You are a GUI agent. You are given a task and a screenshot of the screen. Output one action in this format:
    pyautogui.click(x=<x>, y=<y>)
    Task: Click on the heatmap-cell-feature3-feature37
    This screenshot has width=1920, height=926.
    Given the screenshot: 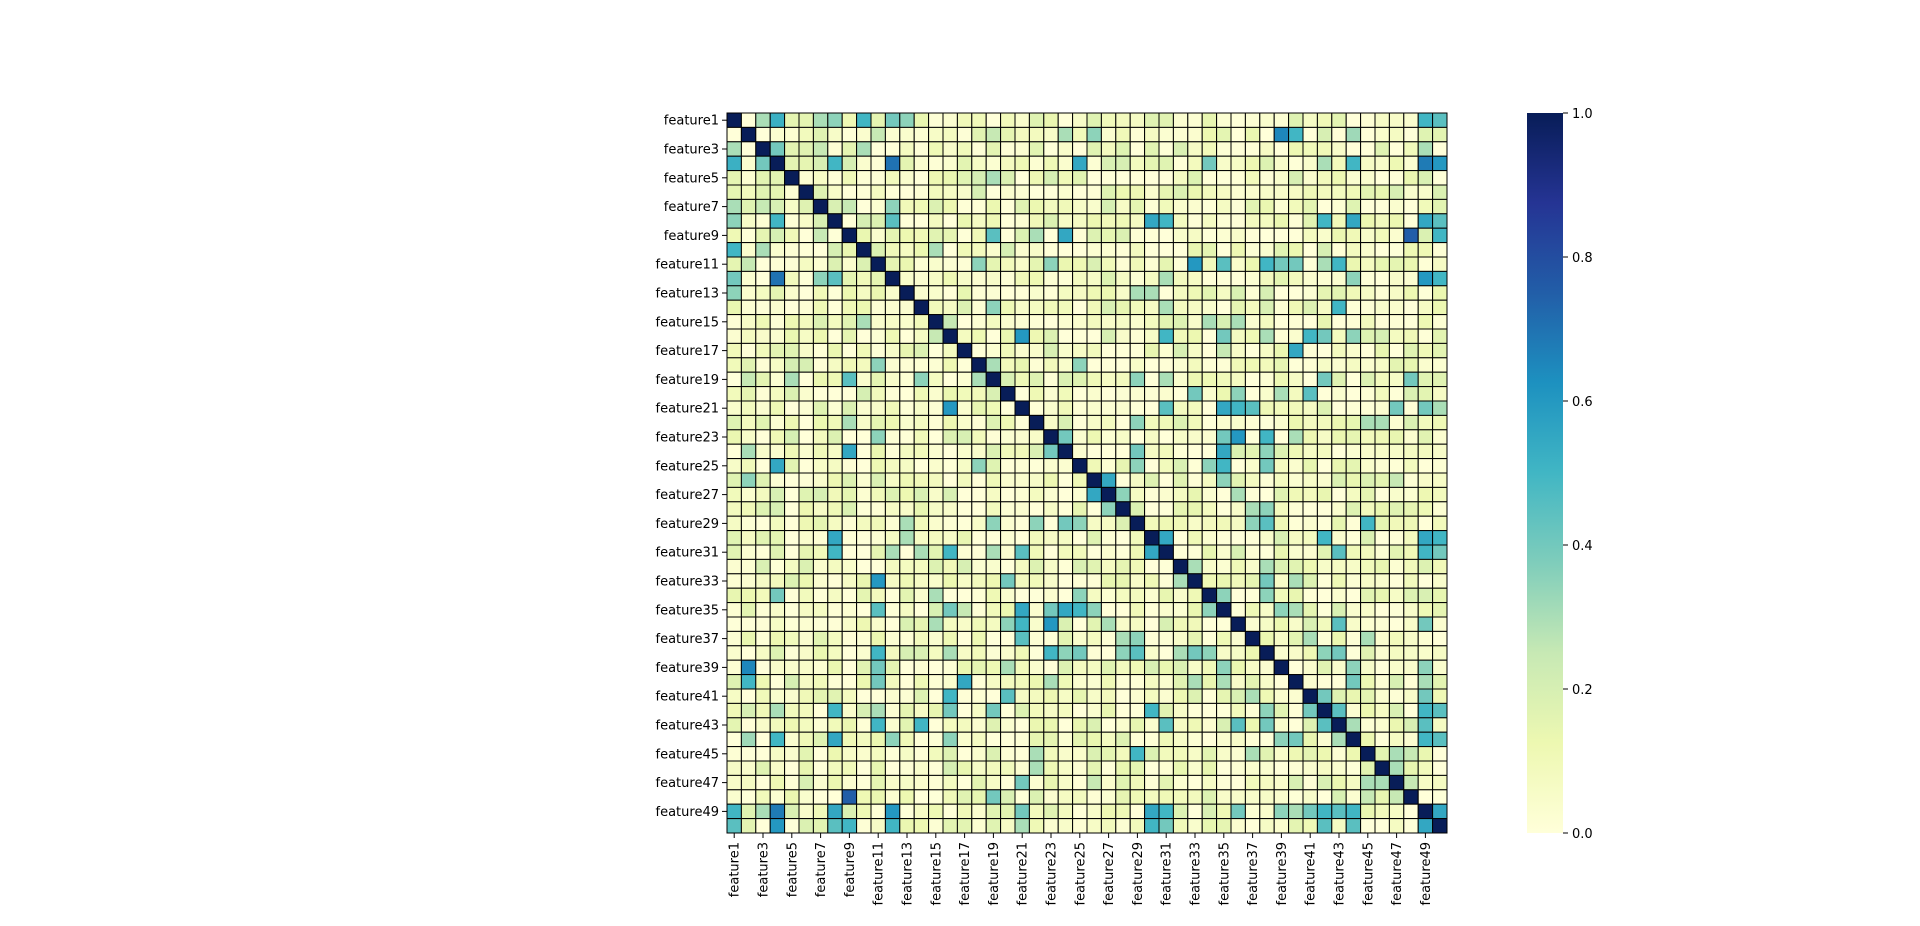 What is the action you would take?
    pyautogui.click(x=1252, y=149)
    